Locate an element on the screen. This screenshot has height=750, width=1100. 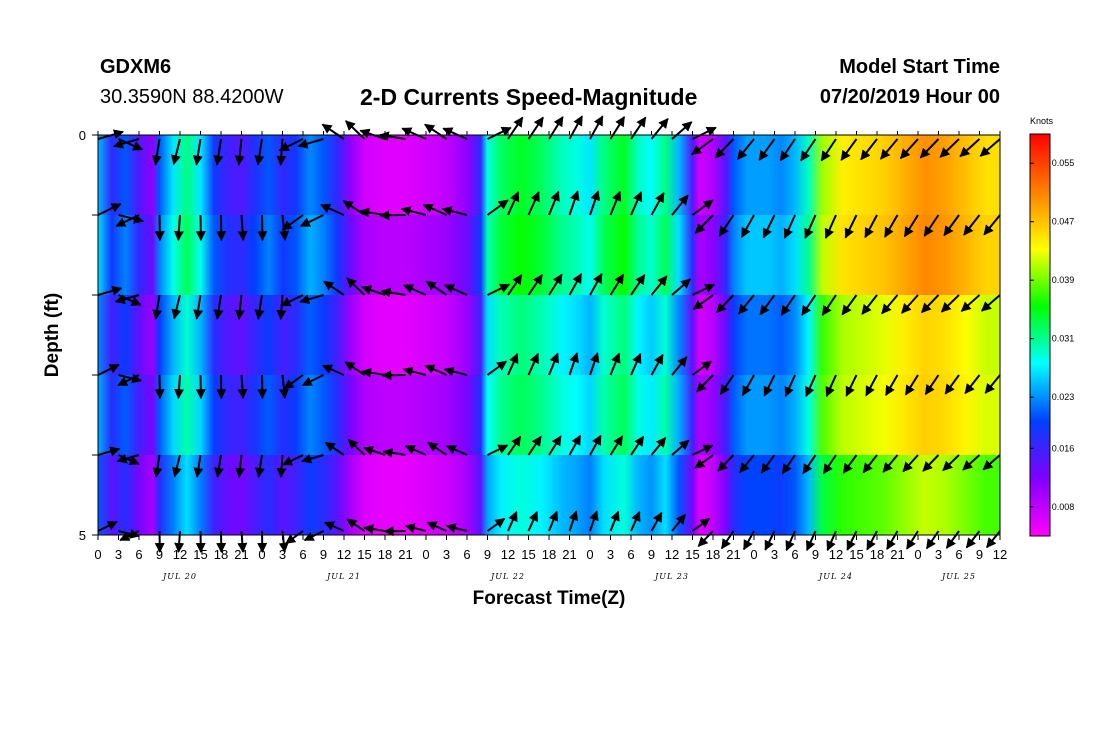
y-axis-ticks: 05 is located at coordinates (88, 335).